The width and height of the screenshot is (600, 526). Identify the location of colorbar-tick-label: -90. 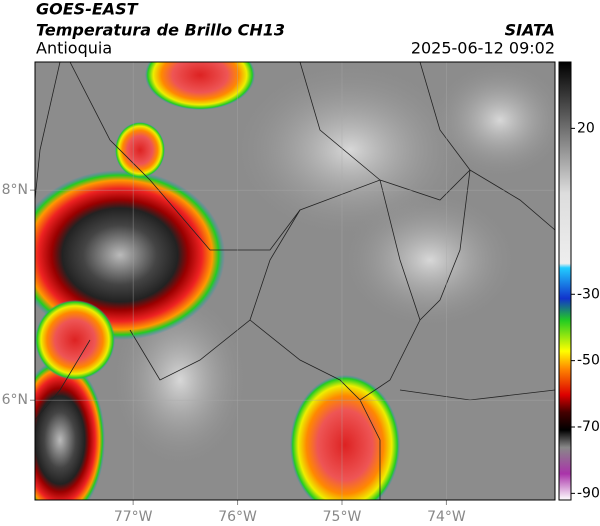
(588, 493).